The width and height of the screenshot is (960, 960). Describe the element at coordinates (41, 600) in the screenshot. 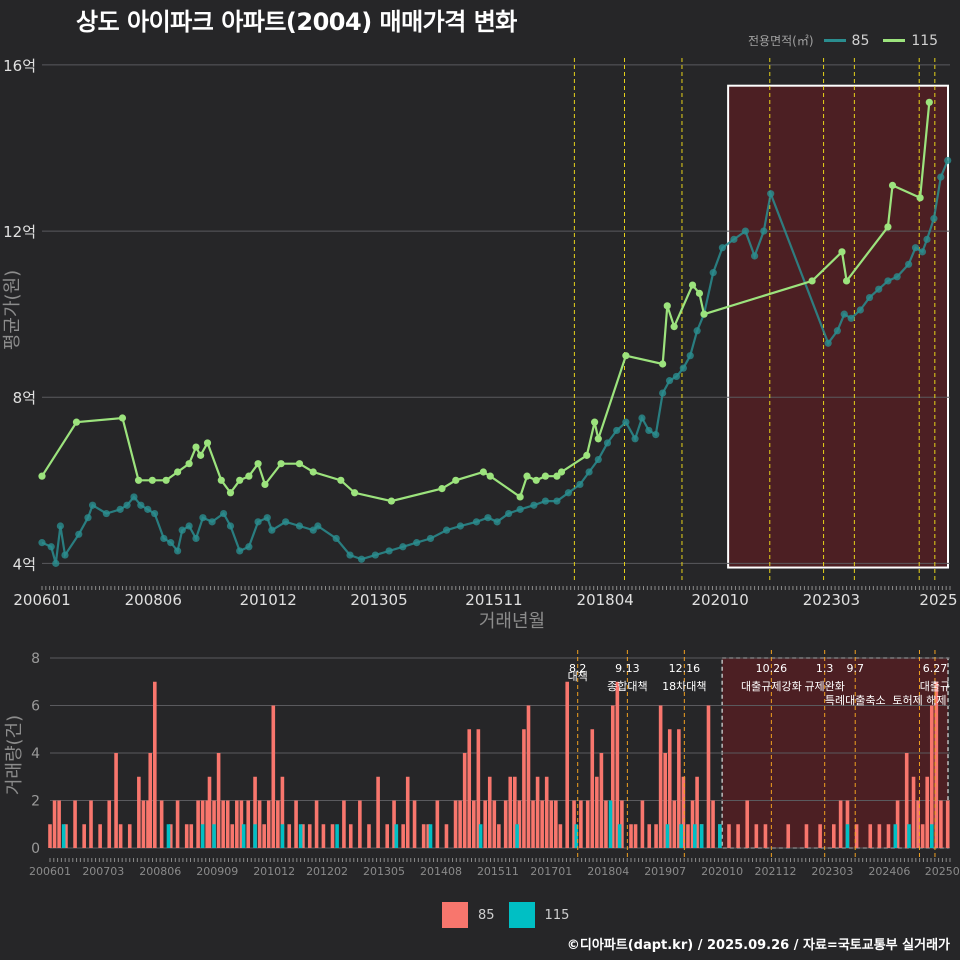

I see `x-tick-label: 200601` at that location.